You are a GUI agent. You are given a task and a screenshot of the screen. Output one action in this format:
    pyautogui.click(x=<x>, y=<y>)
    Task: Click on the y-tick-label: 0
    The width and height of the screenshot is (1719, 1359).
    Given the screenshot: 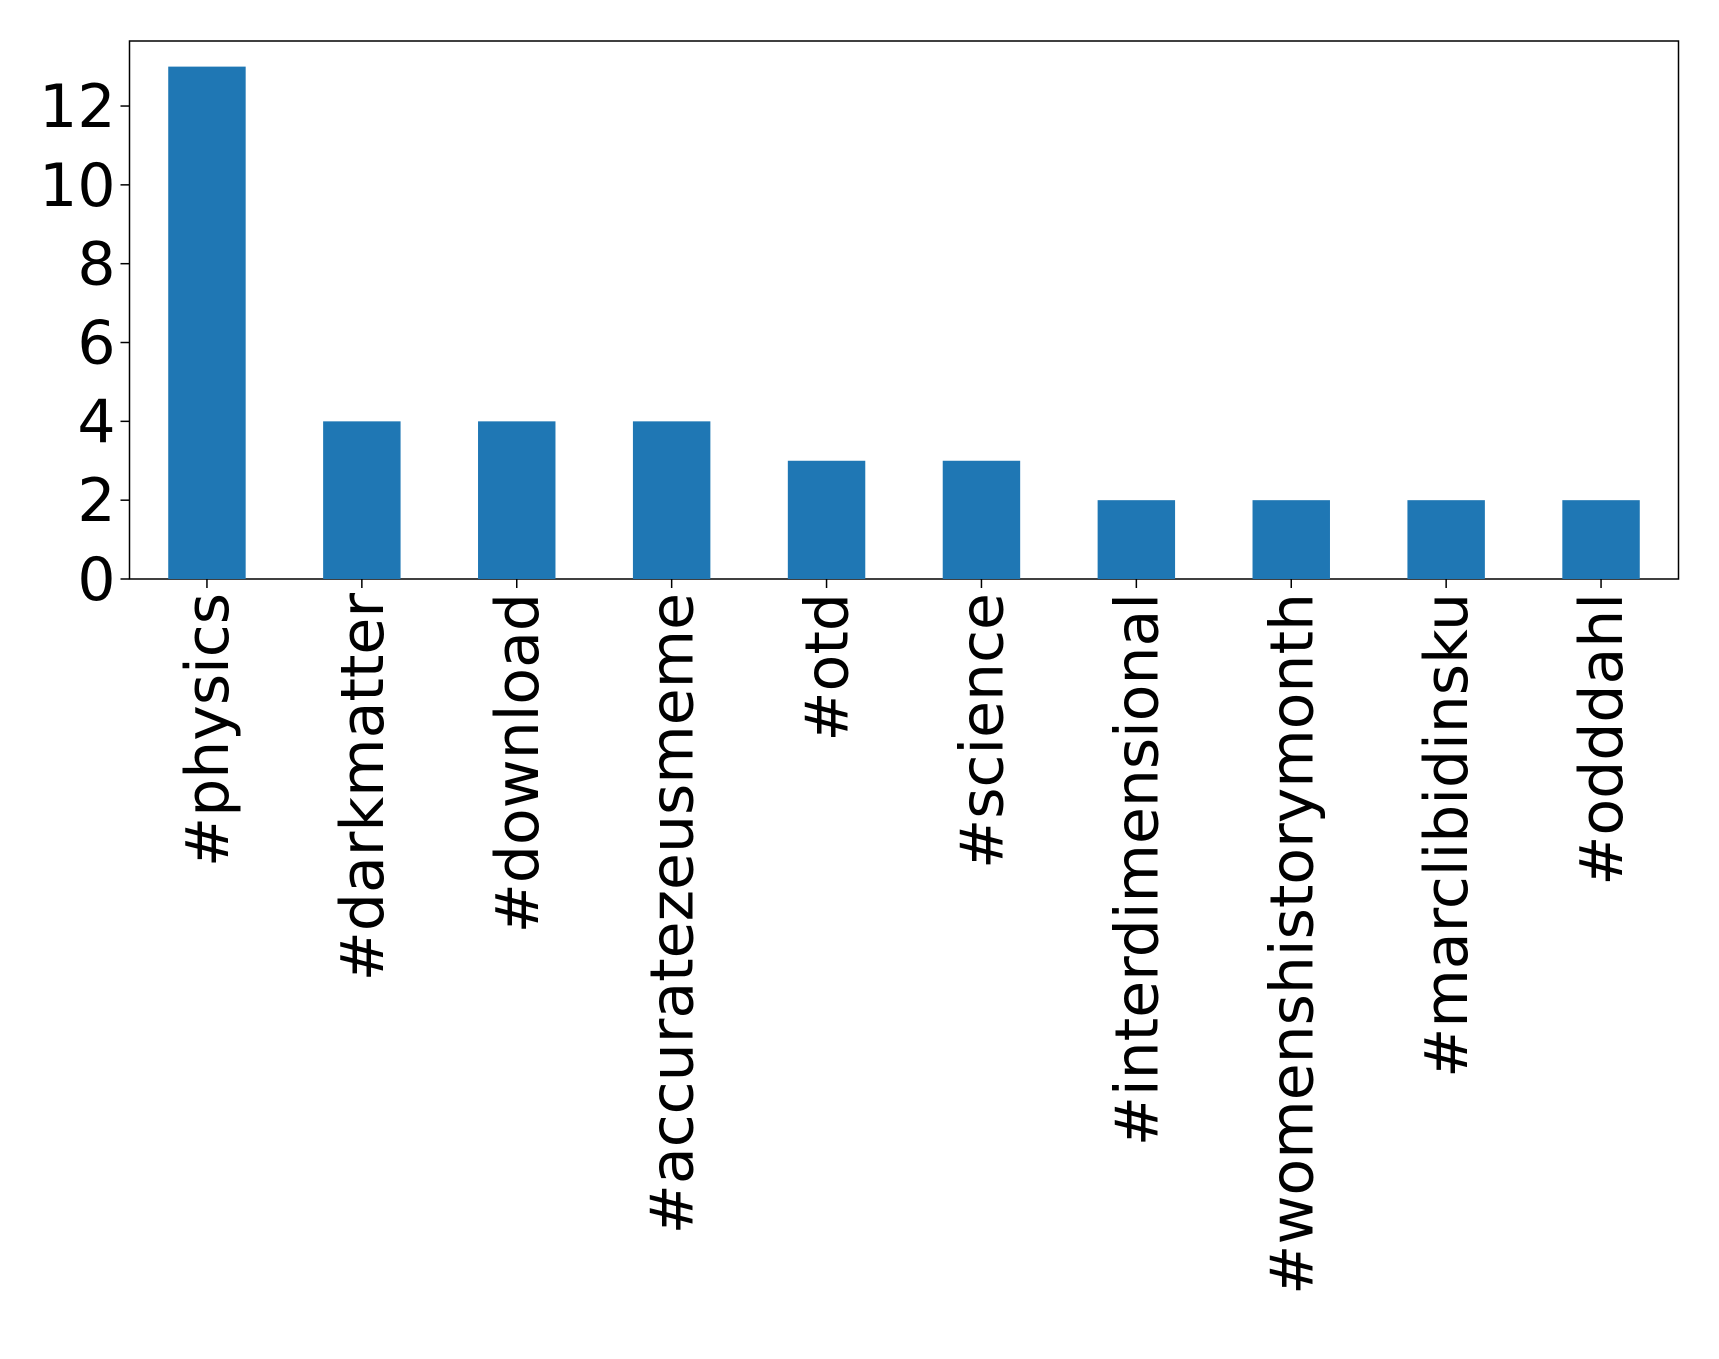 What is the action you would take?
    pyautogui.click(x=96, y=580)
    